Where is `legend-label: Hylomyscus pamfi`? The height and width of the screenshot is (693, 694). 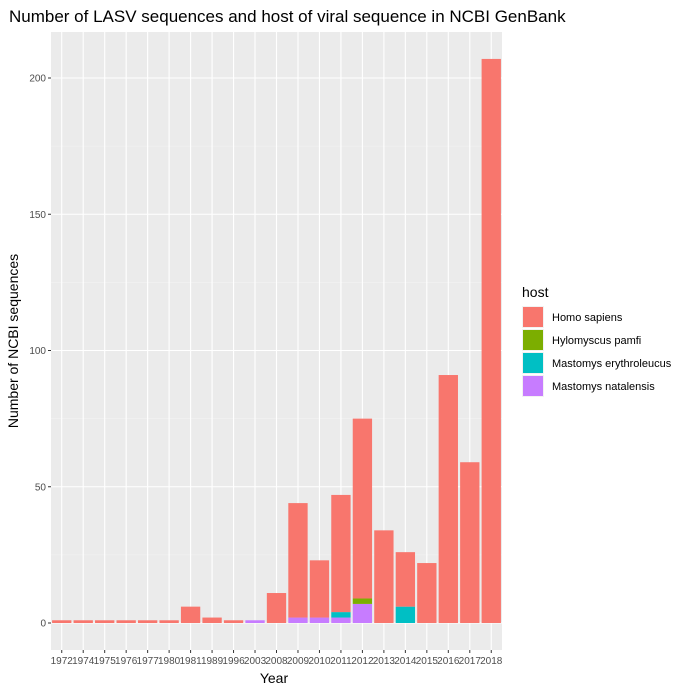
legend-label: Hylomyscus pamfi is located at coordinates (596, 341).